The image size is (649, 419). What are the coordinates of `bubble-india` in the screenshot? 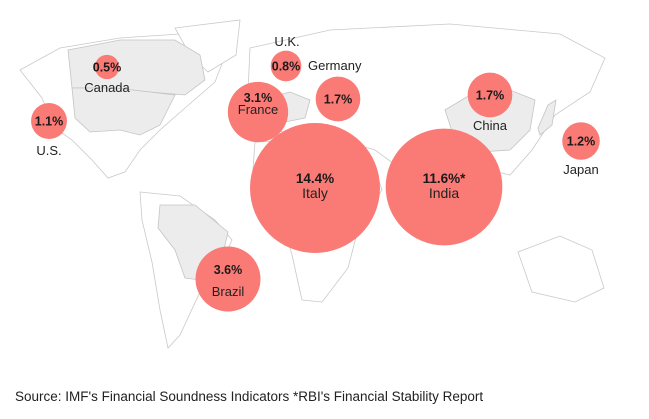 It's located at (444, 187).